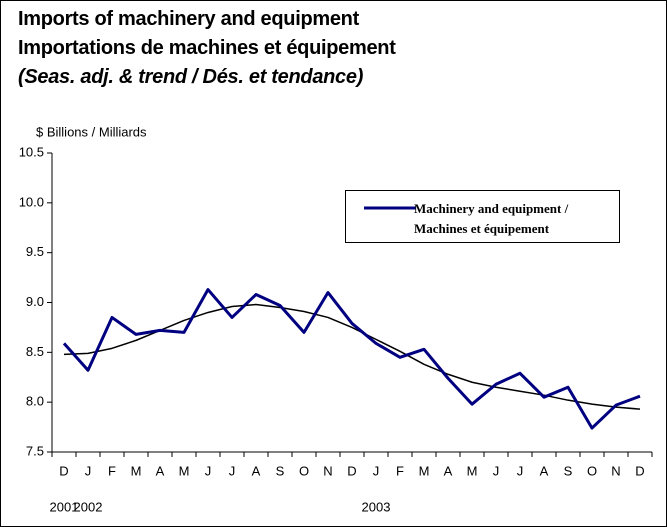 The image size is (667, 527). What do you see at coordinates (35, 401) in the screenshot?
I see `y-tick-label: 8.0` at bounding box center [35, 401].